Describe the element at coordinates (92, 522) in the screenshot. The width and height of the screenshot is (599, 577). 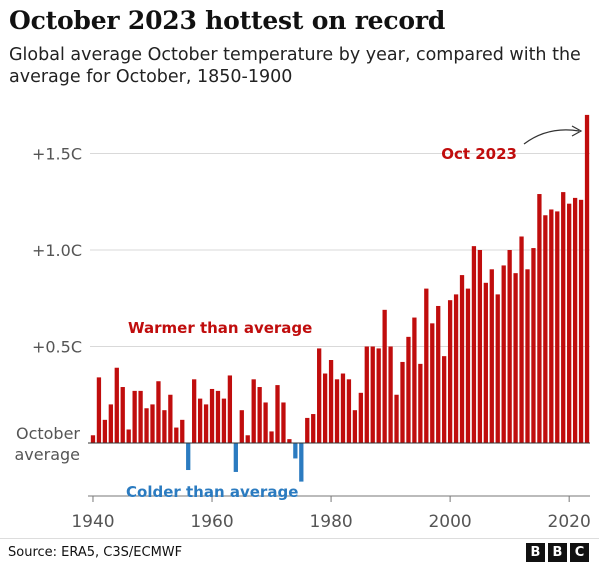
I see `x-tick-label: 1940` at that location.